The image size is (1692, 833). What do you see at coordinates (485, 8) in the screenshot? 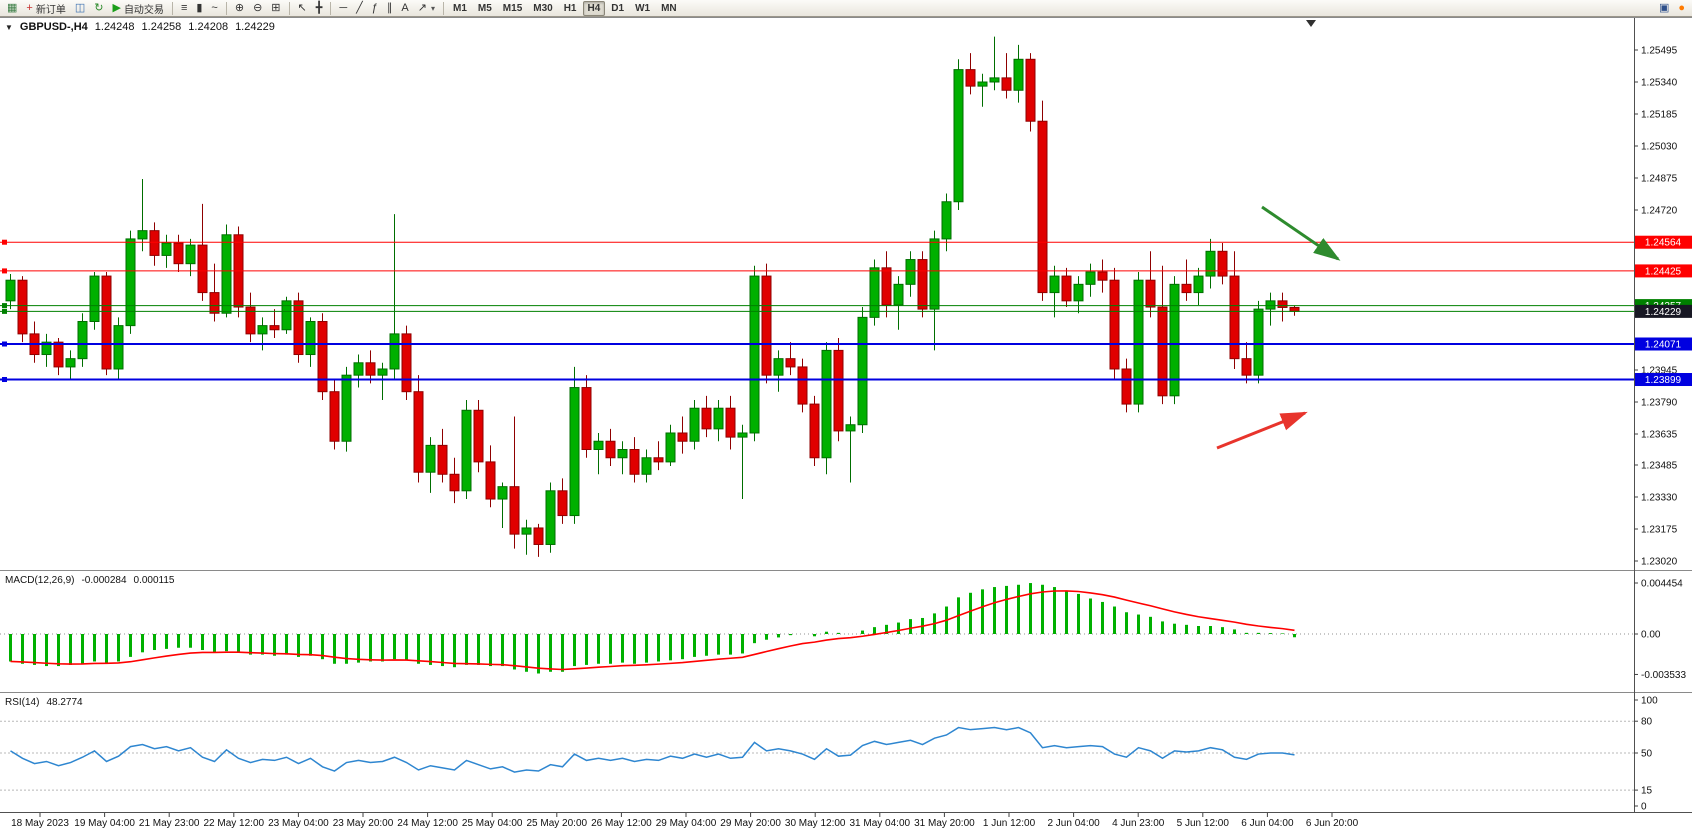
I see `tf-m5-button: M5` at bounding box center [485, 8].